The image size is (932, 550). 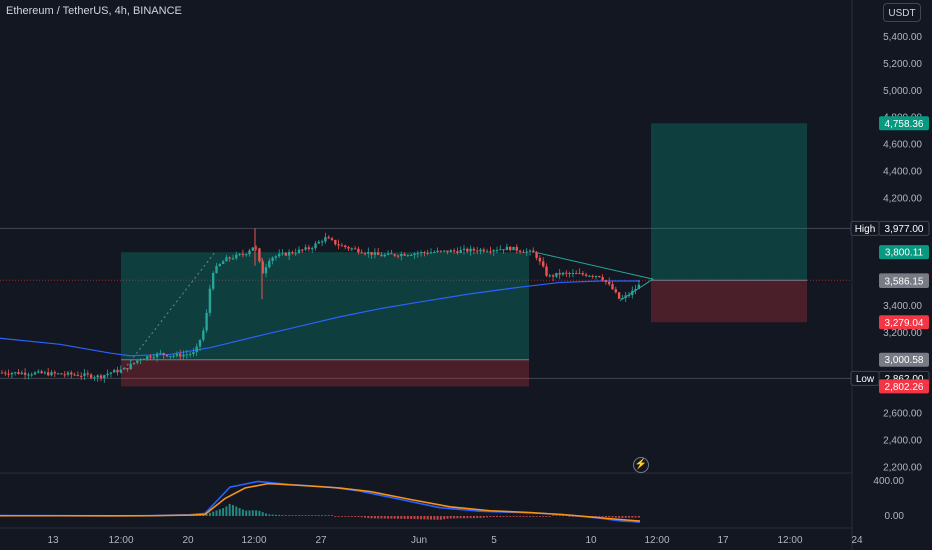 I want to click on price-label-value: 3,000.58, so click(x=904, y=360).